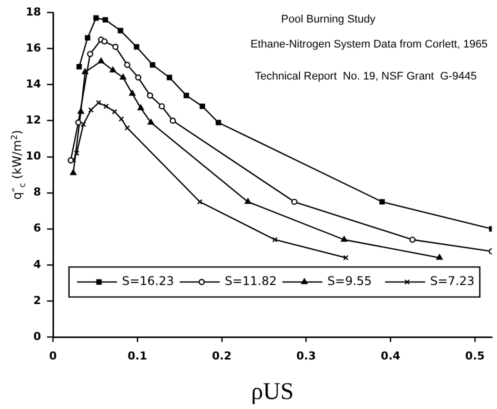 The image size is (497, 409). I want to click on legend-label: S=7.23, so click(452, 281).